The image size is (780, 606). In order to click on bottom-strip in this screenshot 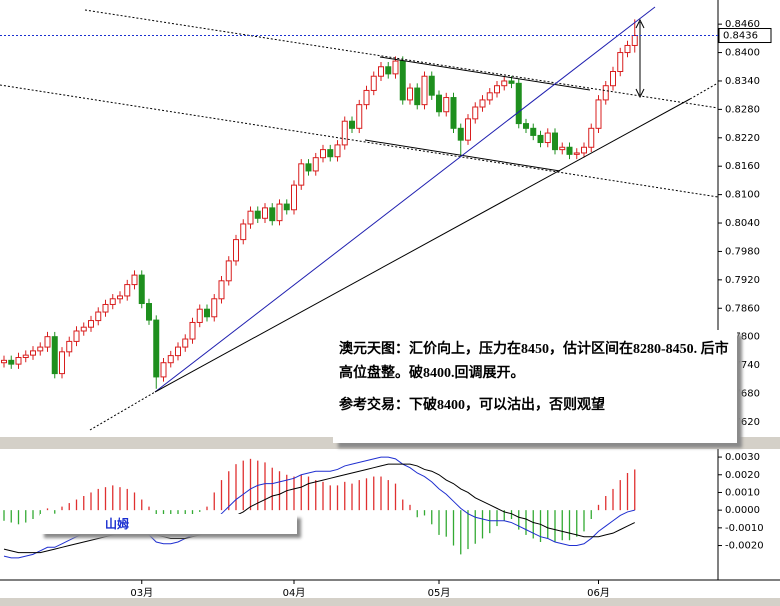, I will do `click(390, 602)`.